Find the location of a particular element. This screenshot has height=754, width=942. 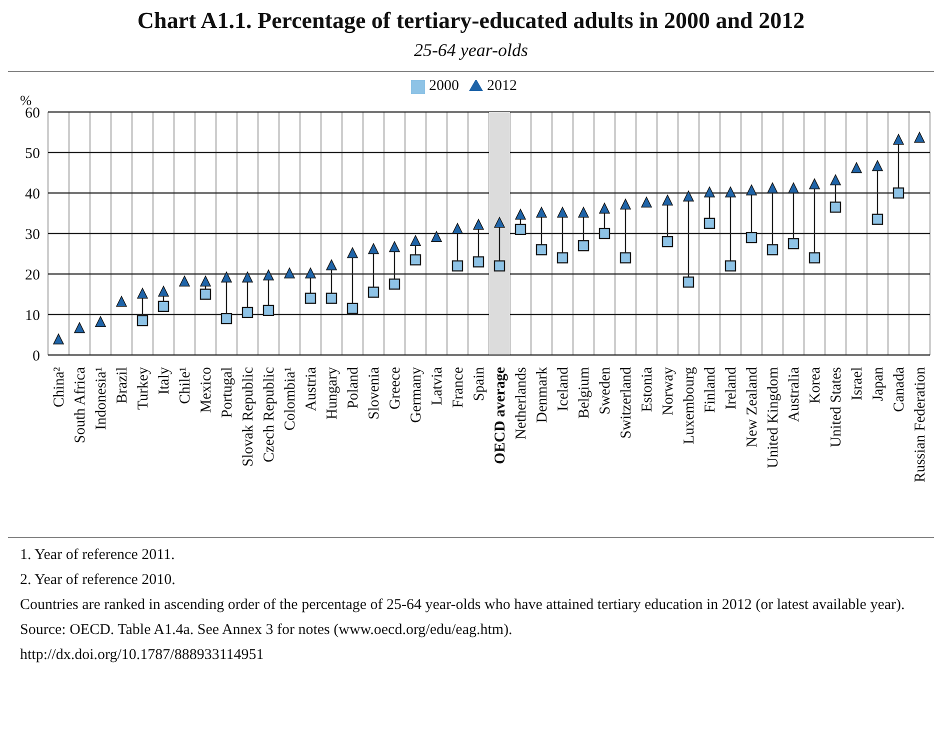

legend-label: 2012 is located at coordinates (502, 86).